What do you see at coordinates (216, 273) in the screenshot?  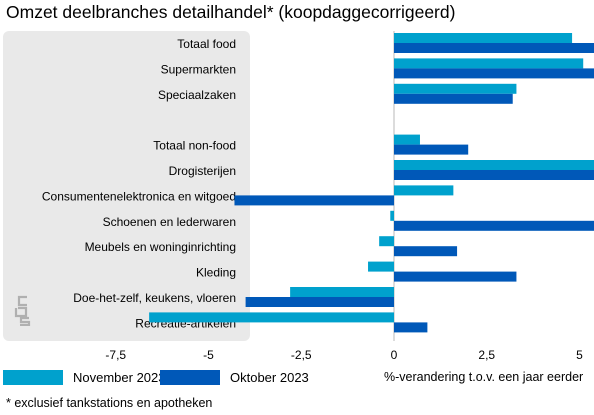 I see `category-label: Kleding` at bounding box center [216, 273].